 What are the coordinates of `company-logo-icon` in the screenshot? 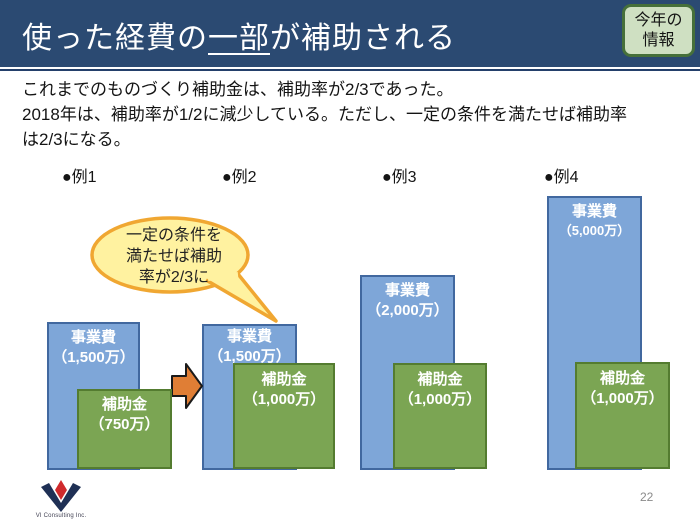 It's located at (61, 496).